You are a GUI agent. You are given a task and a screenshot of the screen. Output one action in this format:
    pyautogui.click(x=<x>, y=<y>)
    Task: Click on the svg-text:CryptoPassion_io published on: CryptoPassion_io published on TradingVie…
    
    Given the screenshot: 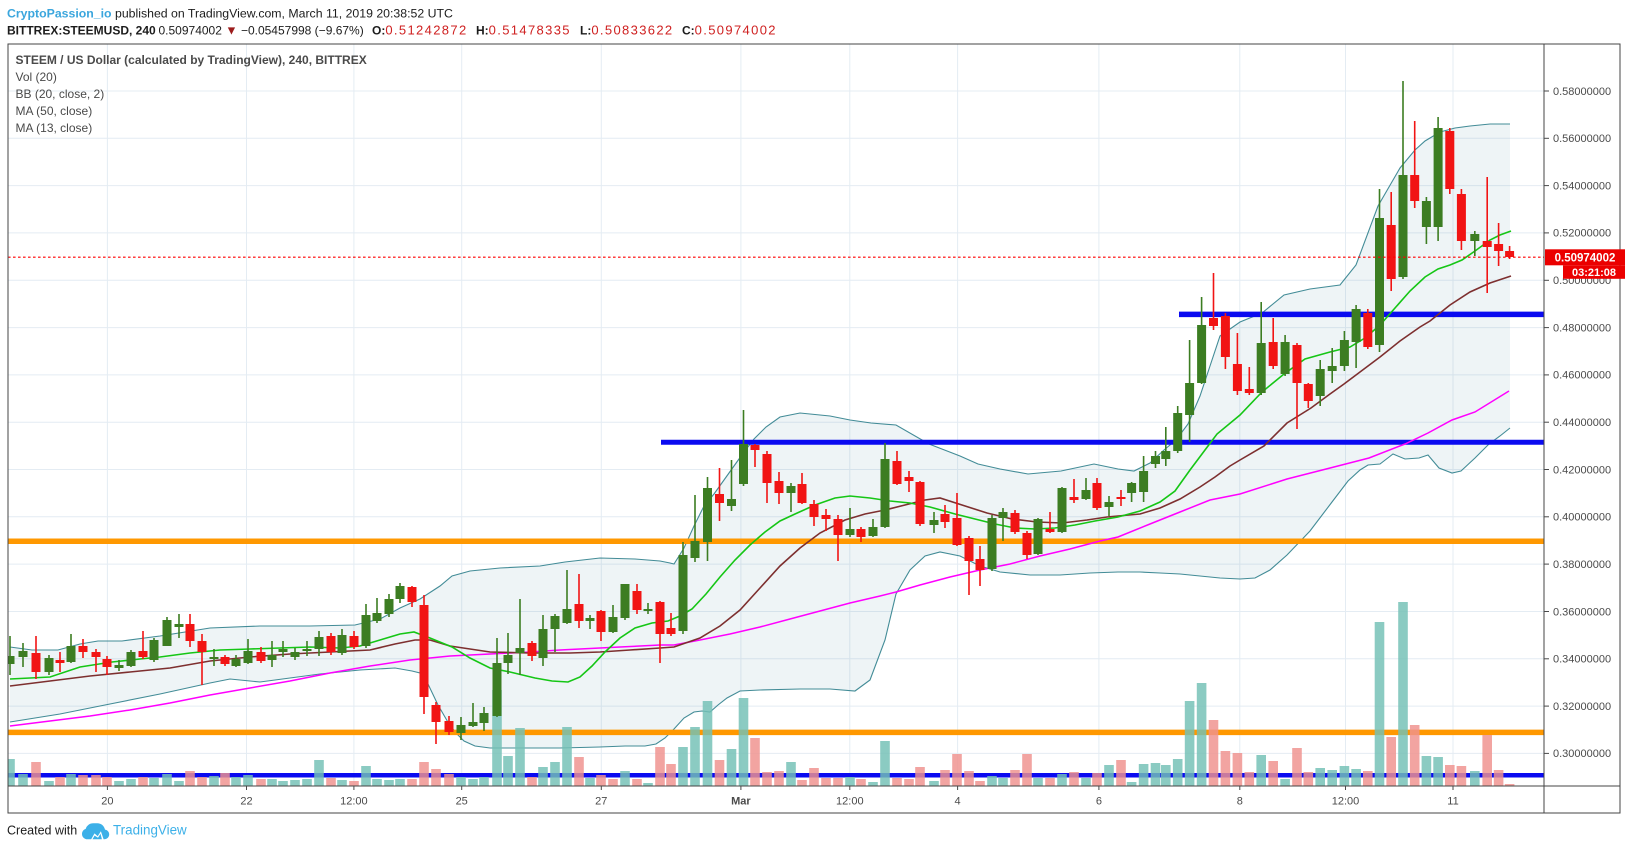 What is the action you would take?
    pyautogui.click(x=230, y=14)
    